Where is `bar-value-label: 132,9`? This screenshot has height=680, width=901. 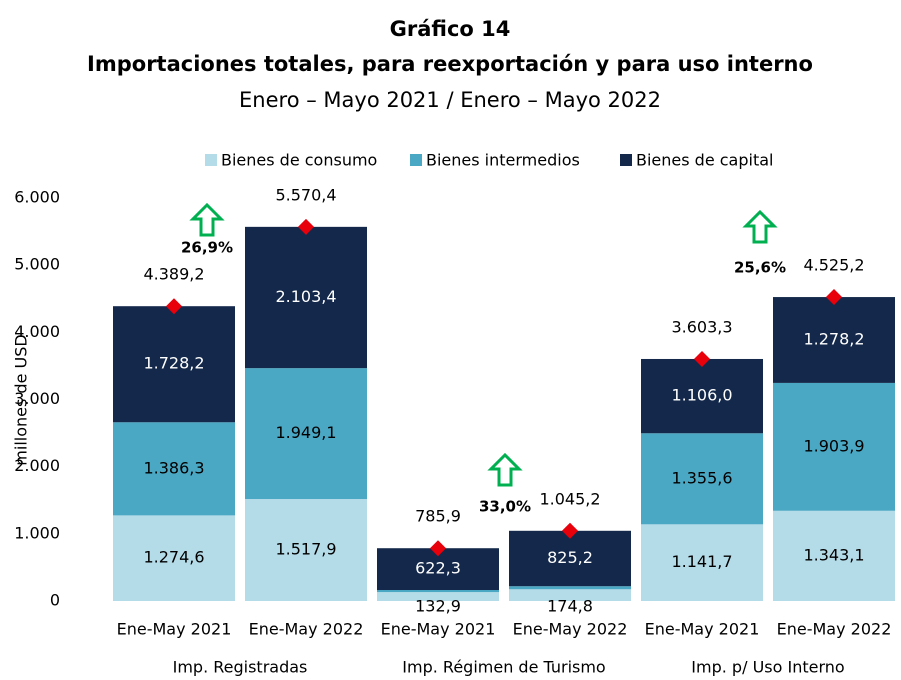 bar-value-label: 132,9 is located at coordinates (438, 606).